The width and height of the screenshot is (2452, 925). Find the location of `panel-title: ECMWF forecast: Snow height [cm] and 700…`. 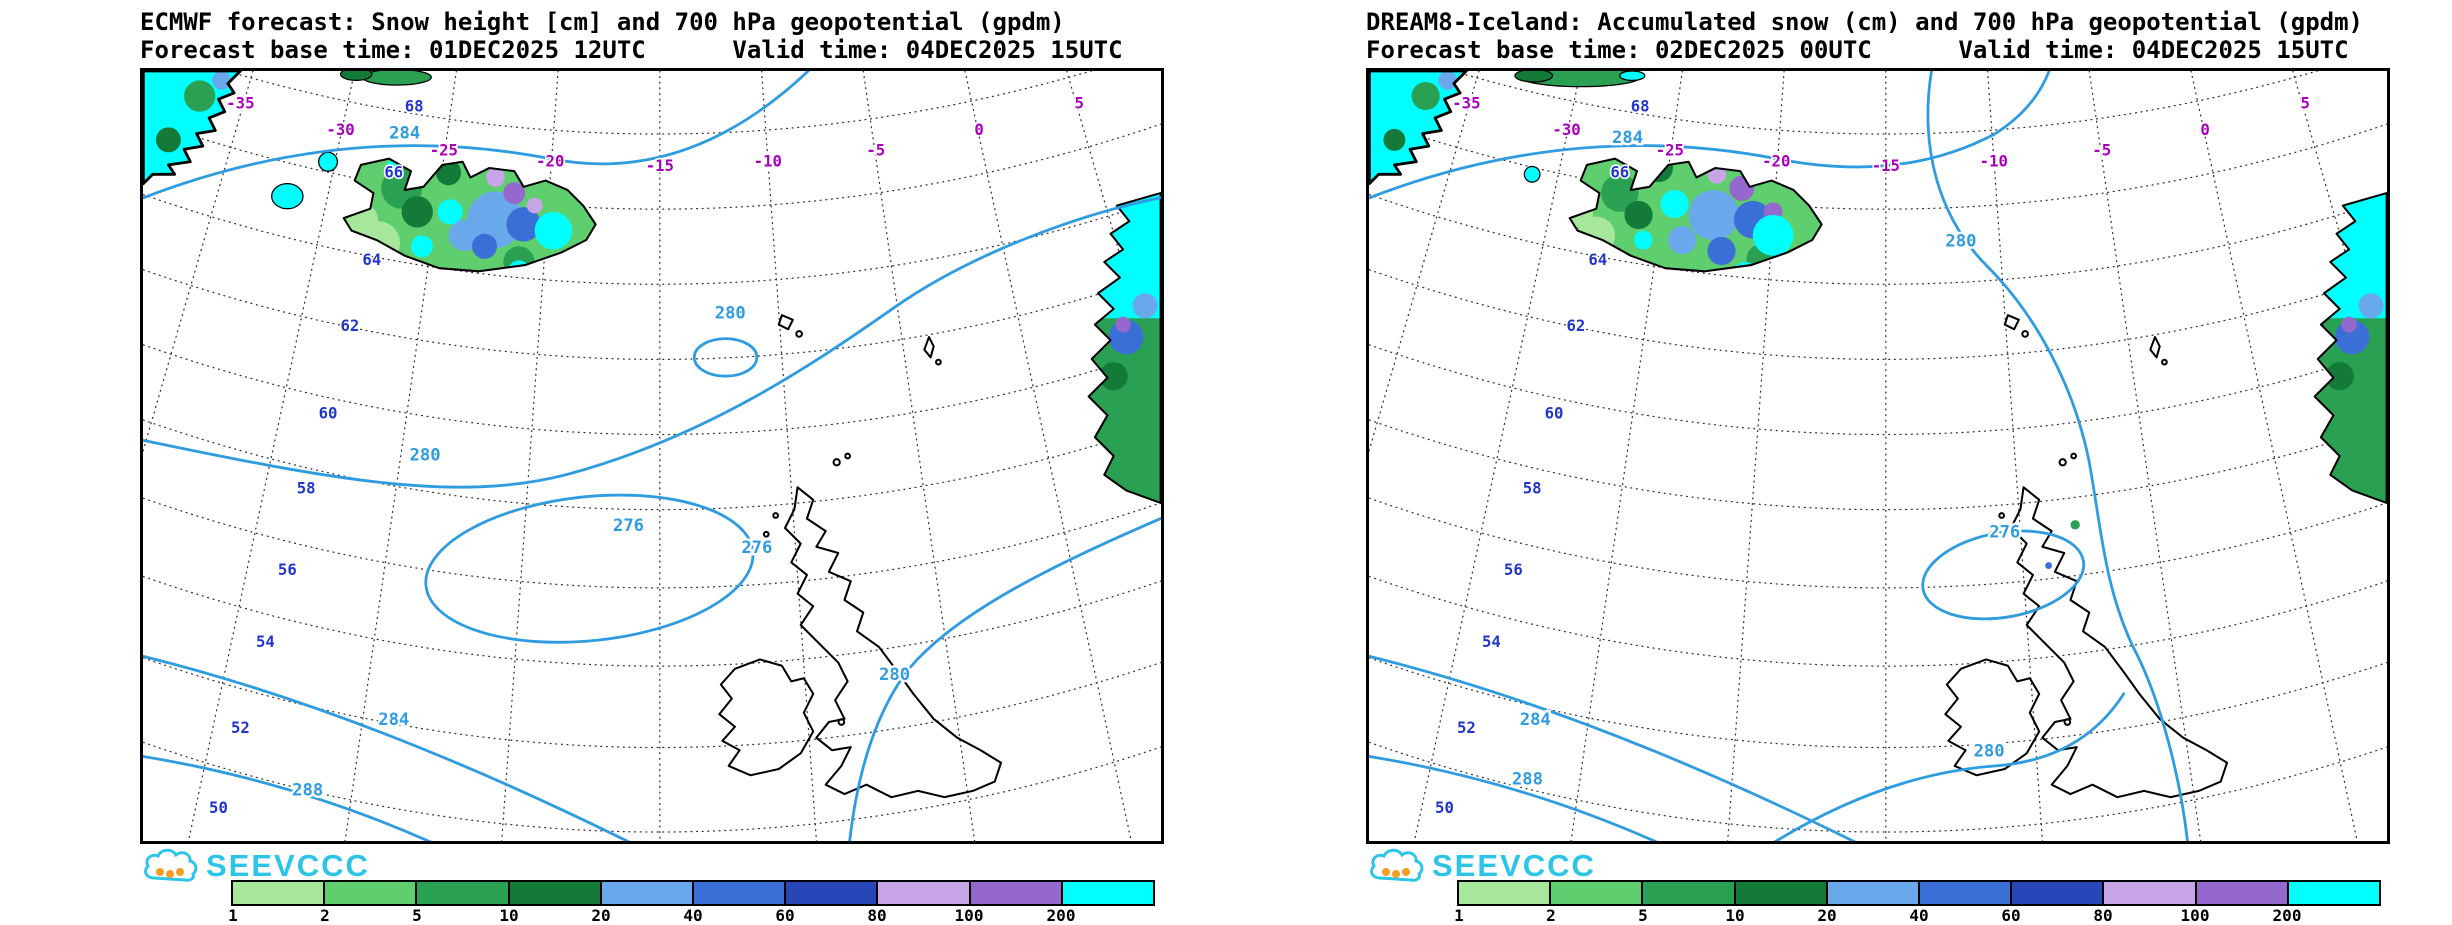

panel-title: ECMWF forecast: Snow height [cm] and 700… is located at coordinates (602, 22).